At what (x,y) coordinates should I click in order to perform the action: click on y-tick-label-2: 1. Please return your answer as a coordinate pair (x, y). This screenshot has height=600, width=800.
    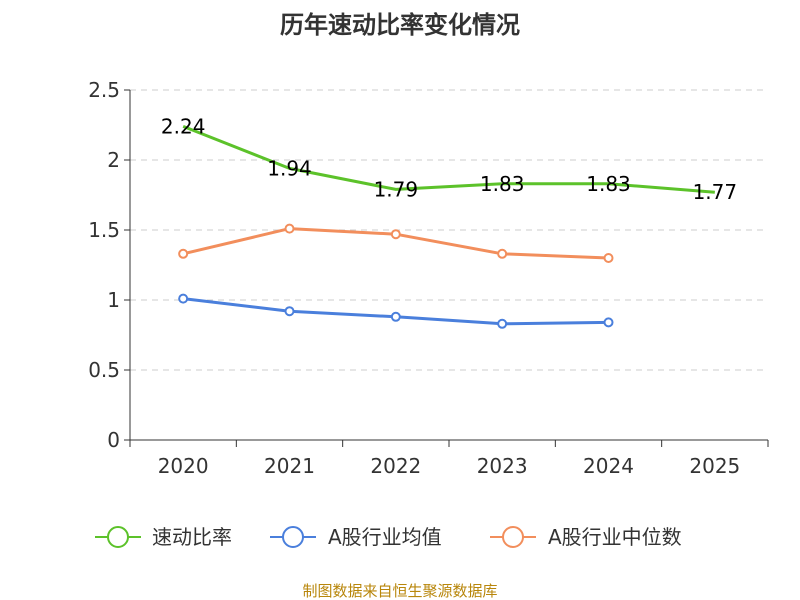
    Looking at the image, I should click on (113, 300).